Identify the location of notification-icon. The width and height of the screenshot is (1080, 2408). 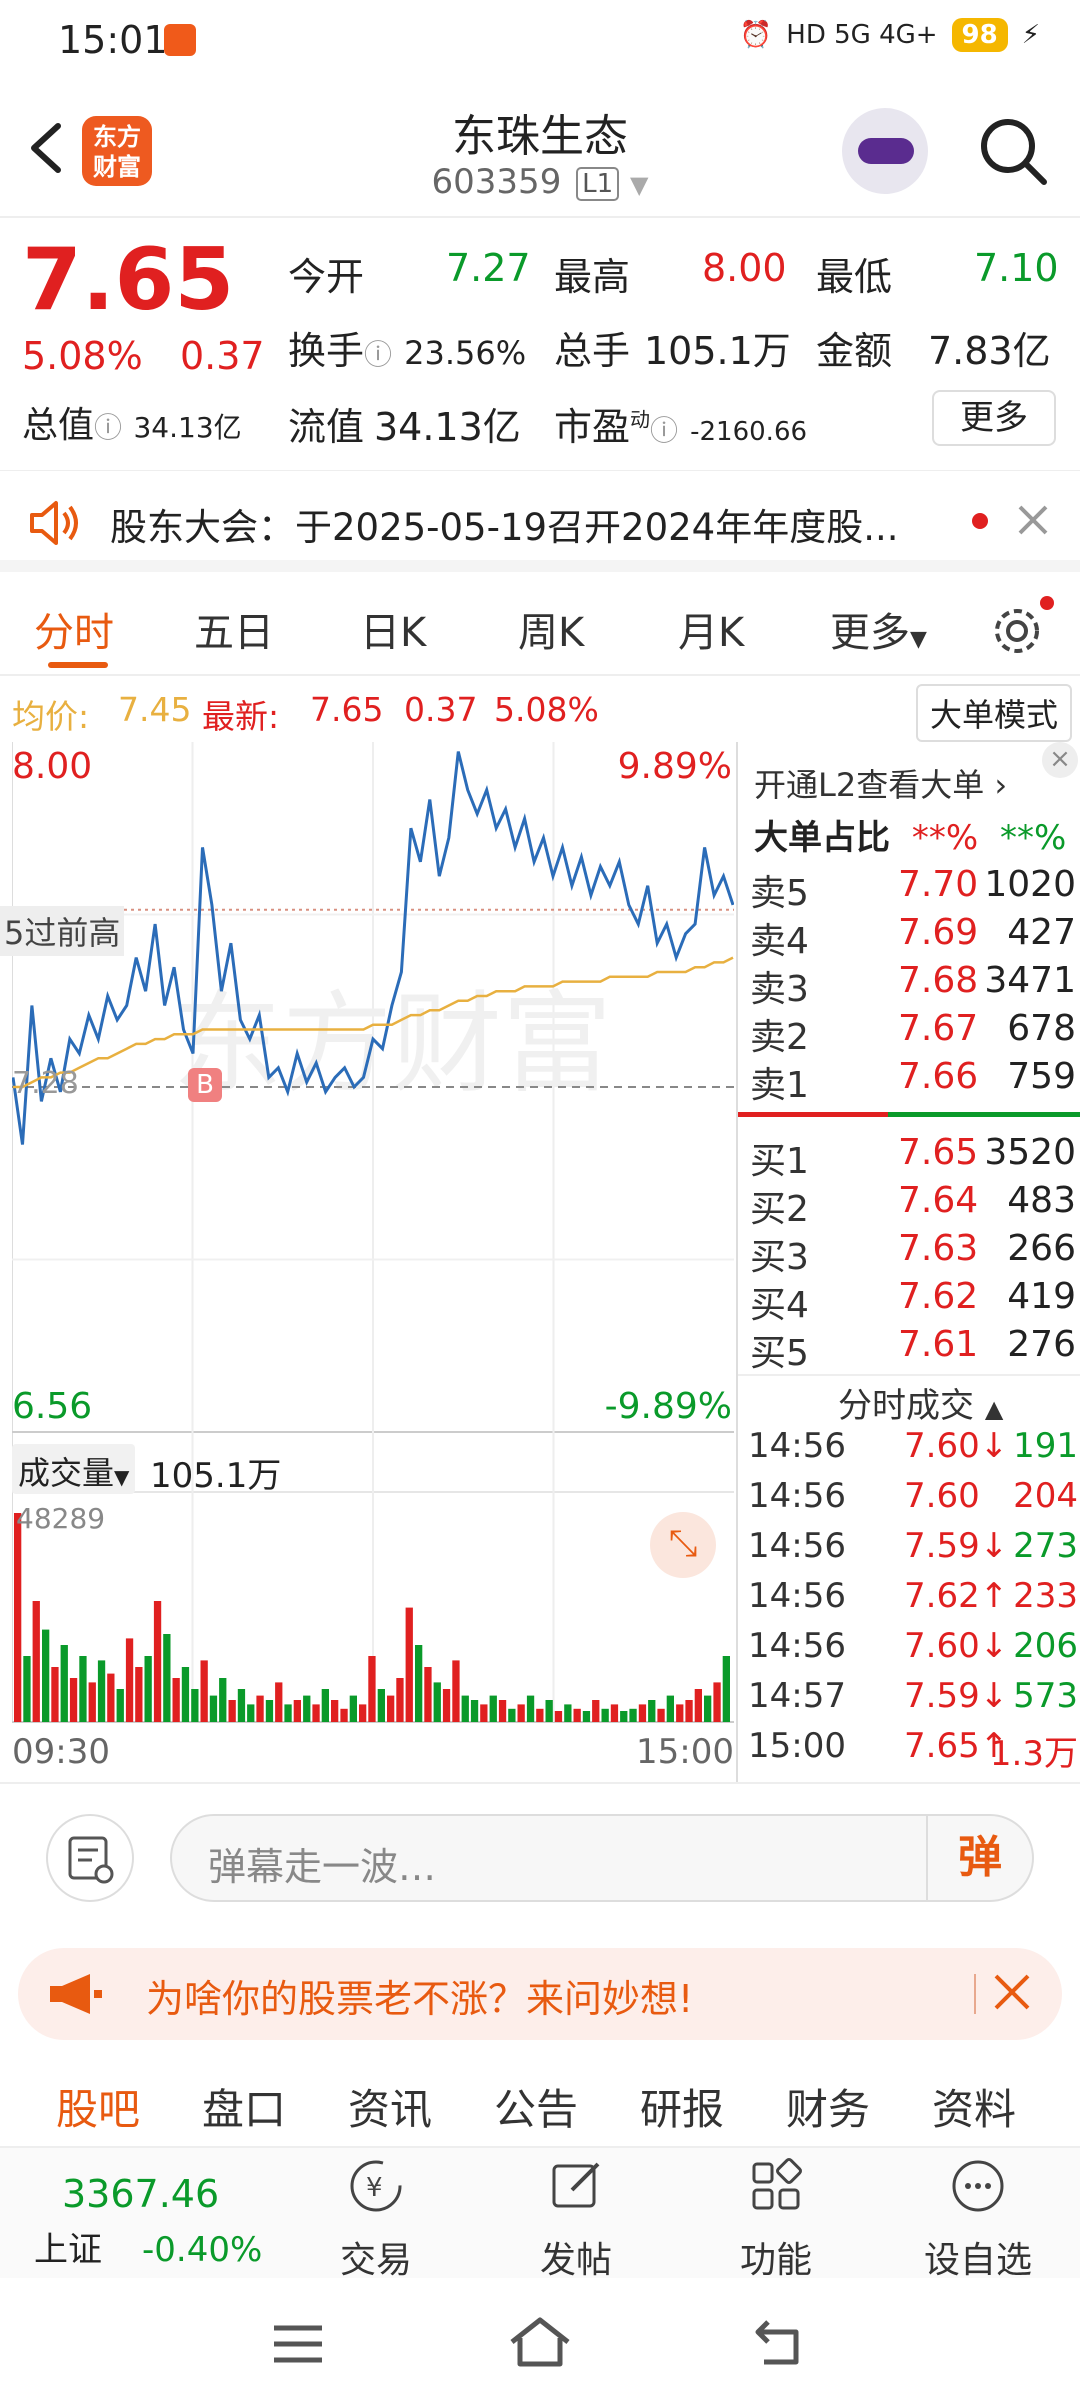
(180, 40).